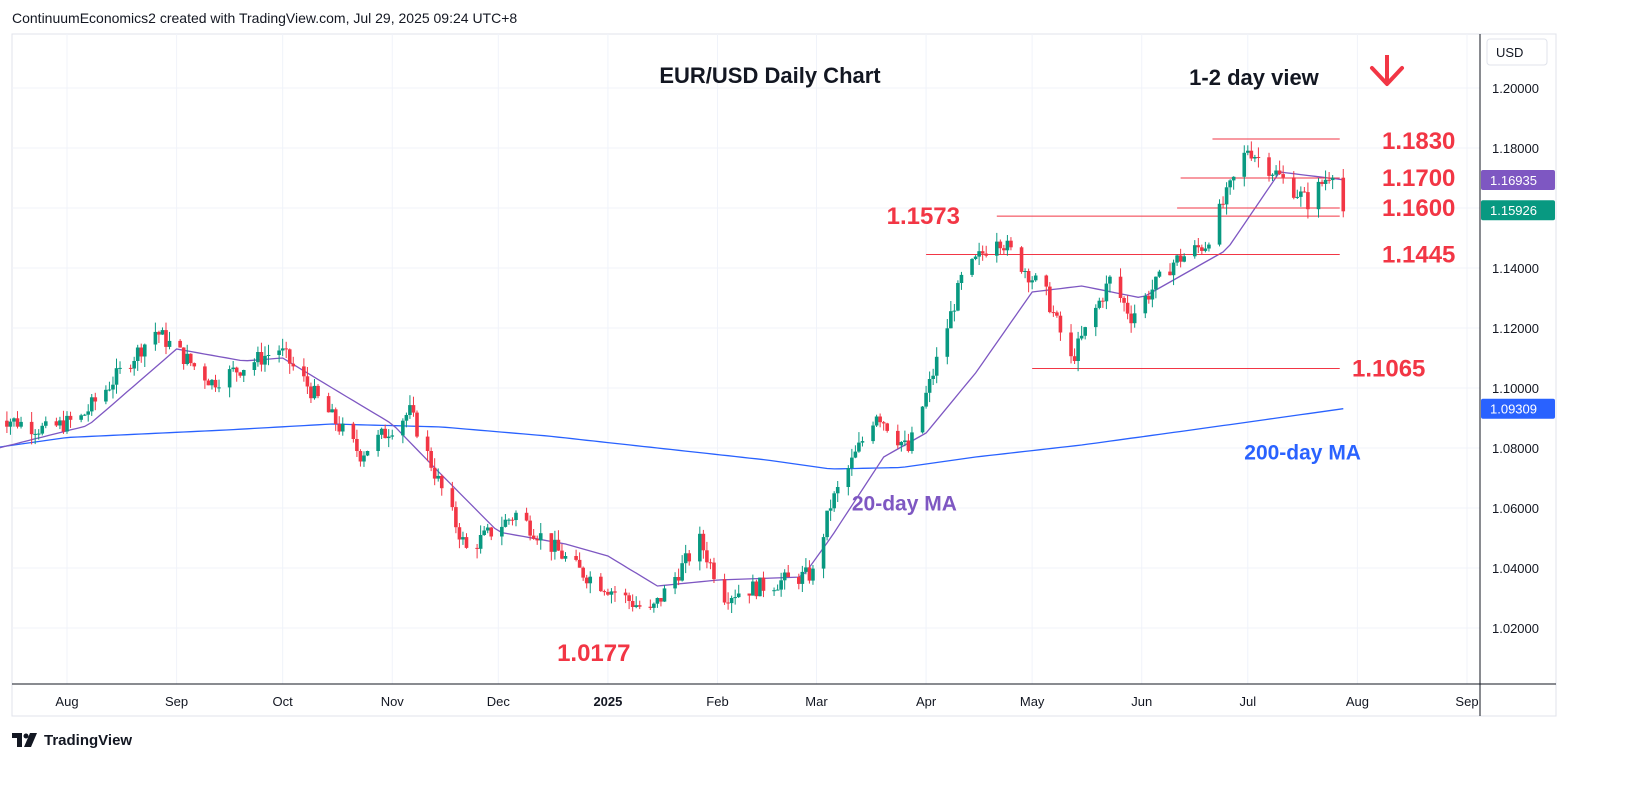 The image size is (1634, 792). What do you see at coordinates (1388, 369) in the screenshot?
I see `level-label: 1.1065` at bounding box center [1388, 369].